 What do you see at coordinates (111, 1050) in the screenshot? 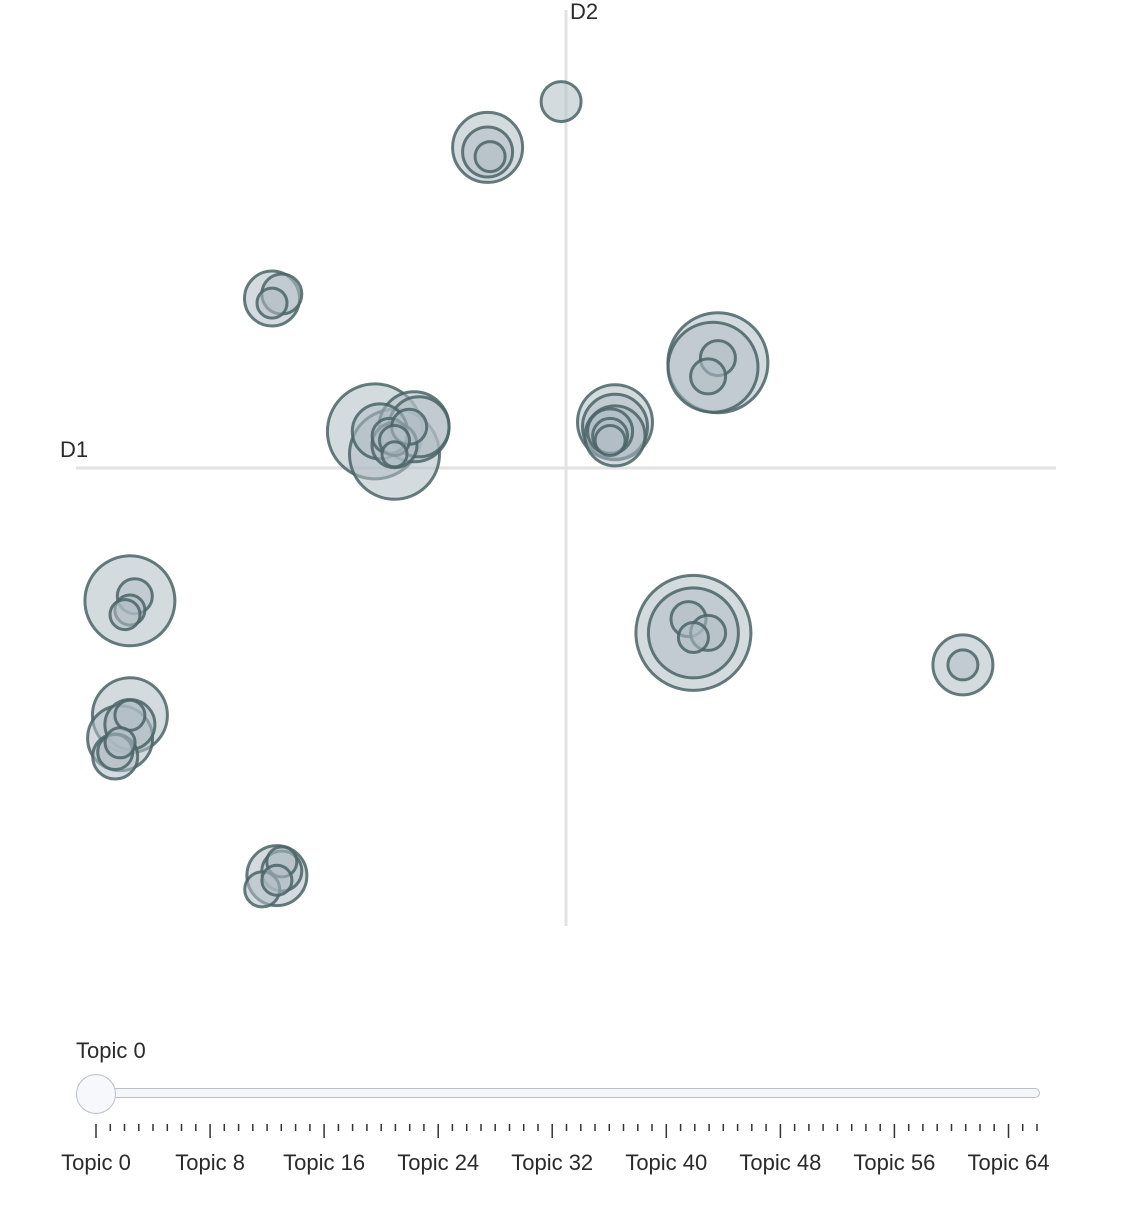
I see `slider-current-label: Topic 0` at bounding box center [111, 1050].